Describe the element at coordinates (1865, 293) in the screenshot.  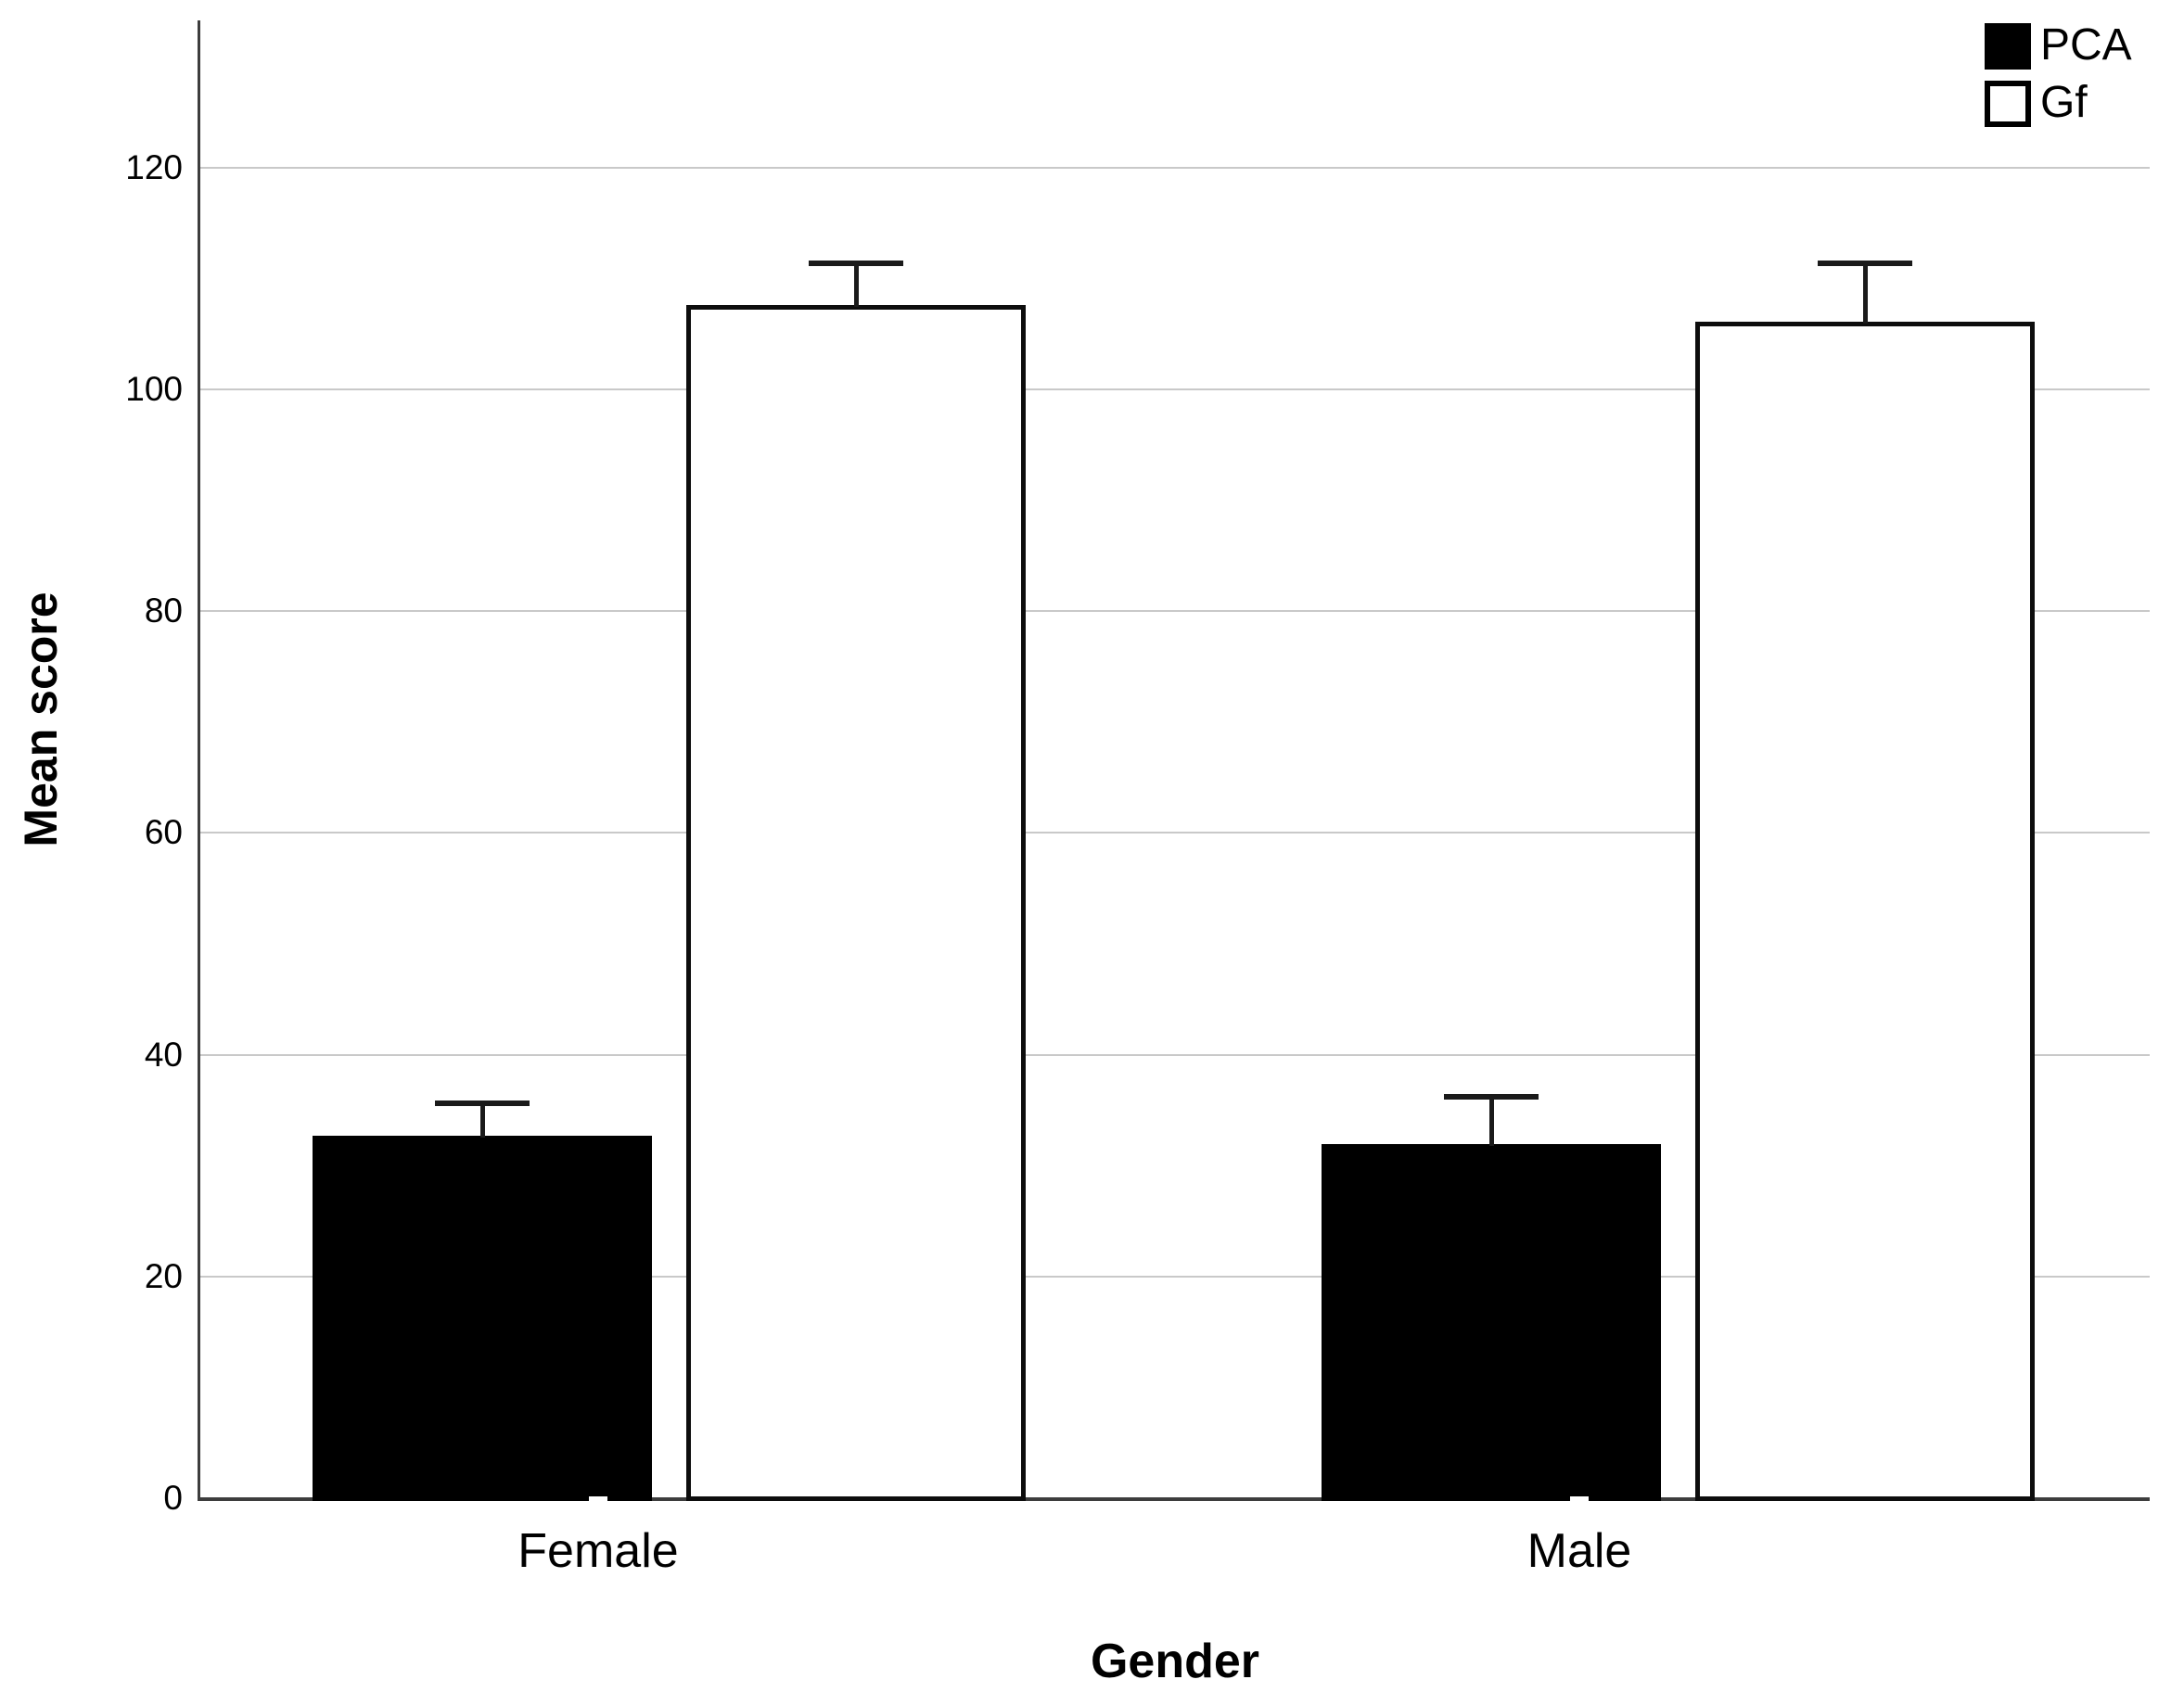
I see `error-bar-stem-male-gf` at that location.